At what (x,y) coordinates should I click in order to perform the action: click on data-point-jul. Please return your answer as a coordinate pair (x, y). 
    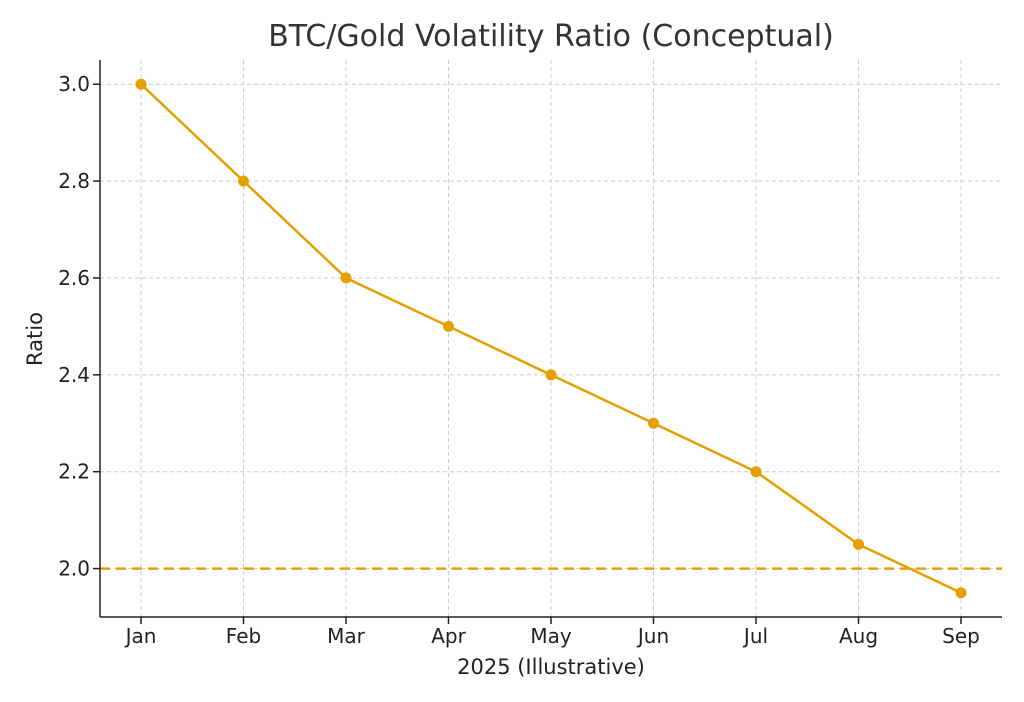
    Looking at the image, I should click on (756, 472).